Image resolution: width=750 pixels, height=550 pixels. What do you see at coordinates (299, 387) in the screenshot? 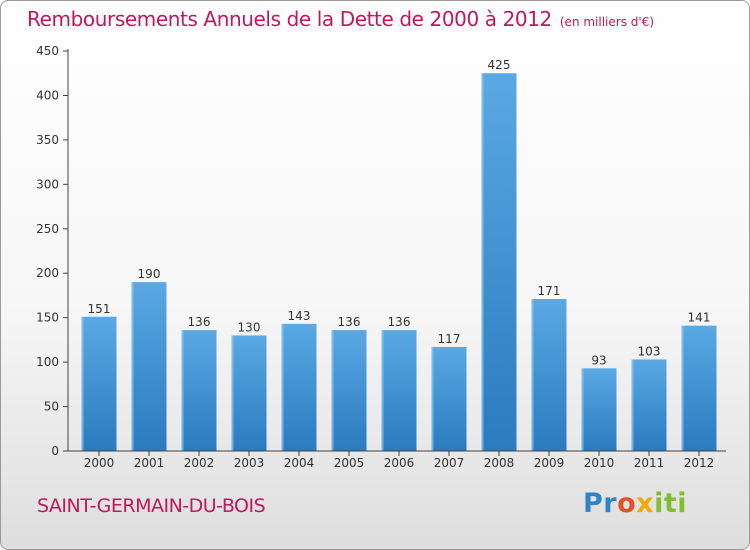
I see `bar-2004` at bounding box center [299, 387].